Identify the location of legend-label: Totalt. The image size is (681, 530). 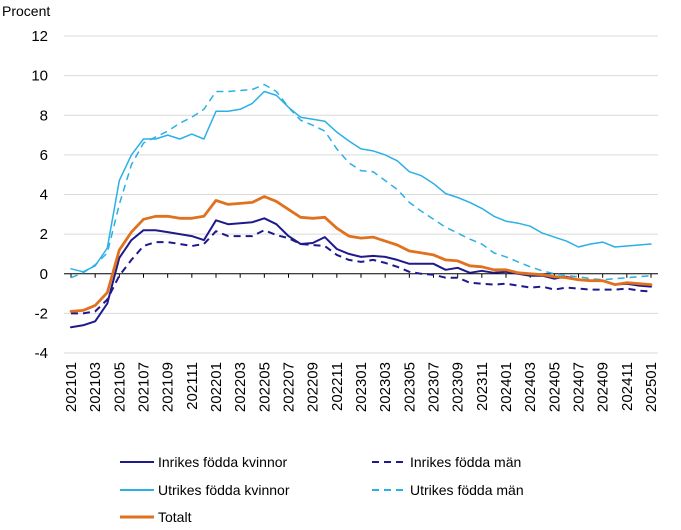
(175, 517).